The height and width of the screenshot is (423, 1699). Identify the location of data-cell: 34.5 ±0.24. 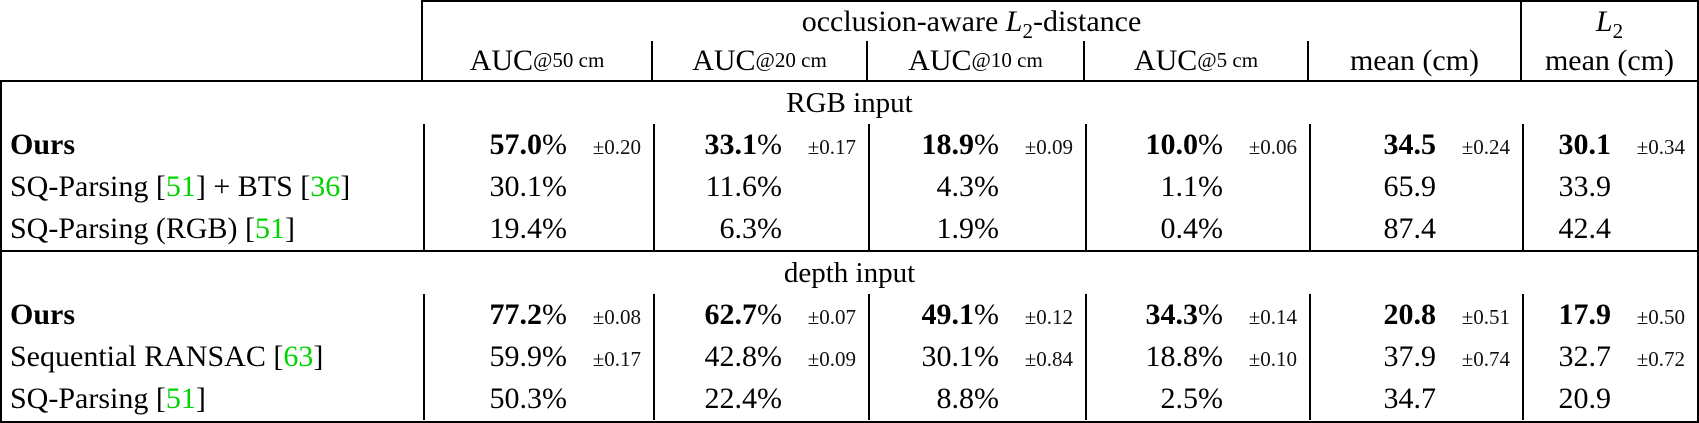
(1415, 145).